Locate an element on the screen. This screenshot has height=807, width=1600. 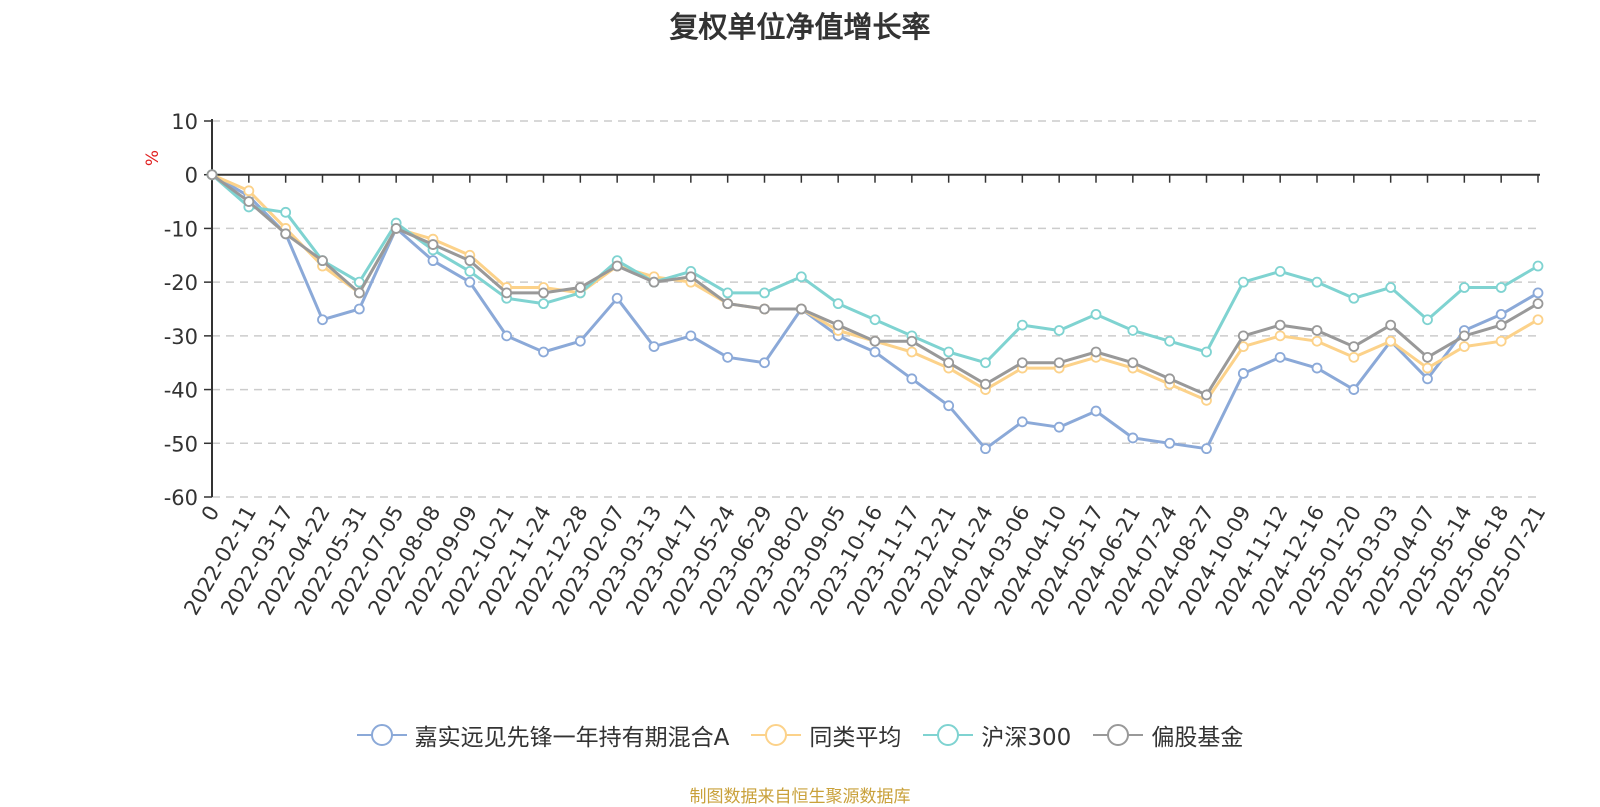
y-tick-label: -30 is located at coordinates (181, 337).